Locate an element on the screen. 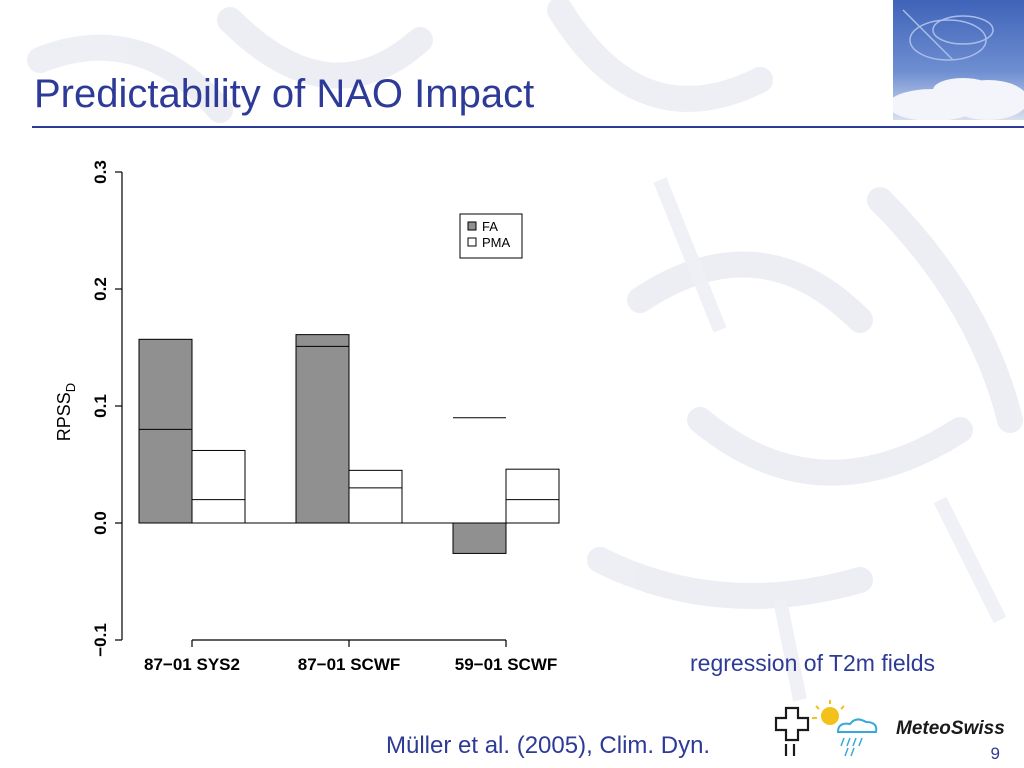 The width and height of the screenshot is (1024, 768). y-tick-label: −0.1 is located at coordinates (100, 640).